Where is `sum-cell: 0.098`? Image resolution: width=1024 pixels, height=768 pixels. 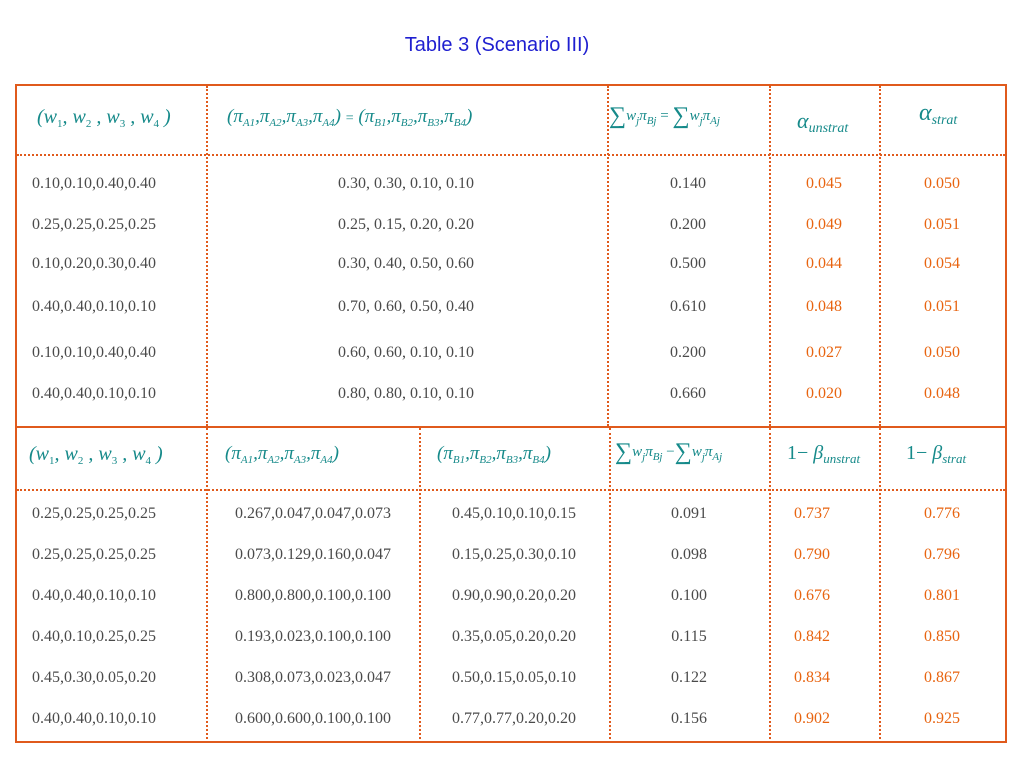 sum-cell: 0.098 is located at coordinates (689, 554).